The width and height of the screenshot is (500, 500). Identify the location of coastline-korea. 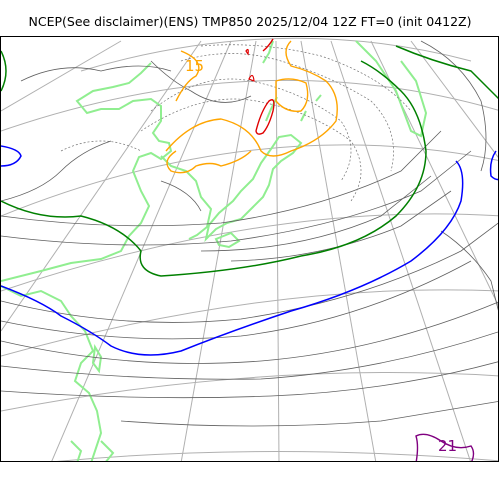
(186, 197).